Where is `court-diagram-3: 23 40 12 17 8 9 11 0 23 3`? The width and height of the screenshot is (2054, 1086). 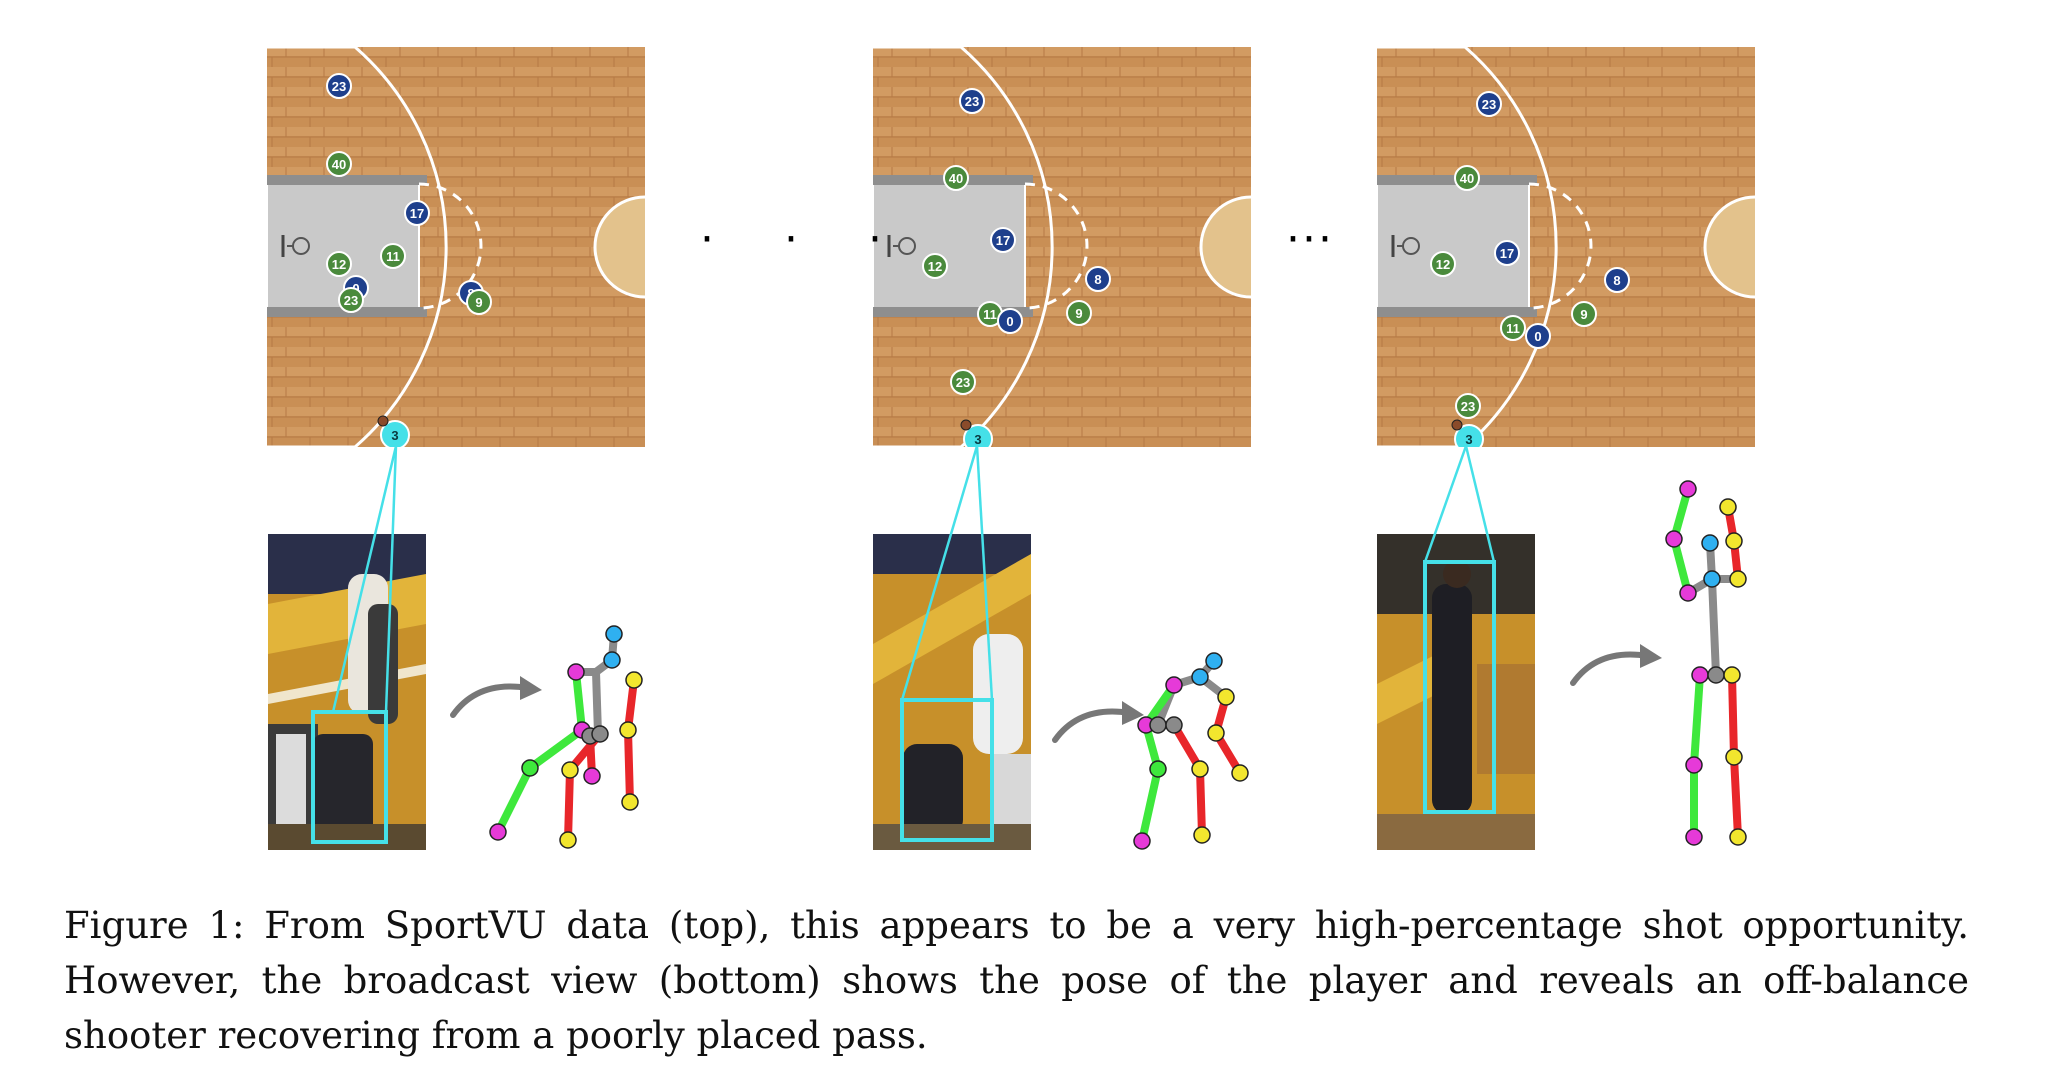
court-diagram-3: 23 40 12 17 8 9 11 0 23 3 is located at coordinates (1566, 247).